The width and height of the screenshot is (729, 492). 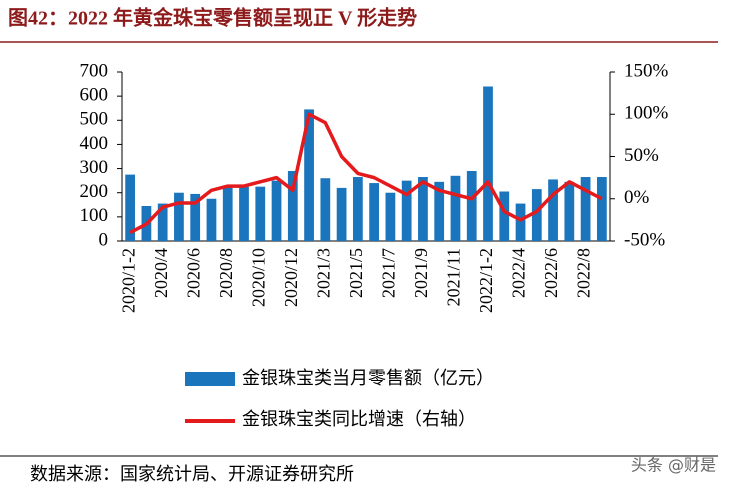 I want to click on y-tick-label: 700, so click(x=94, y=70).